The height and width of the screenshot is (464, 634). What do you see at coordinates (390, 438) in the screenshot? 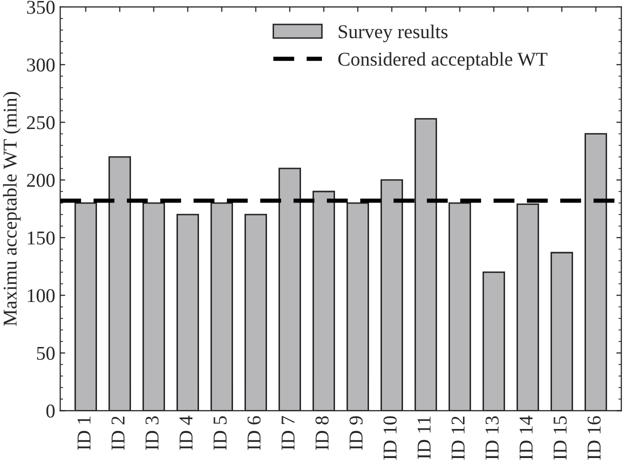
I see `x-tick-label: ID 10` at bounding box center [390, 438].